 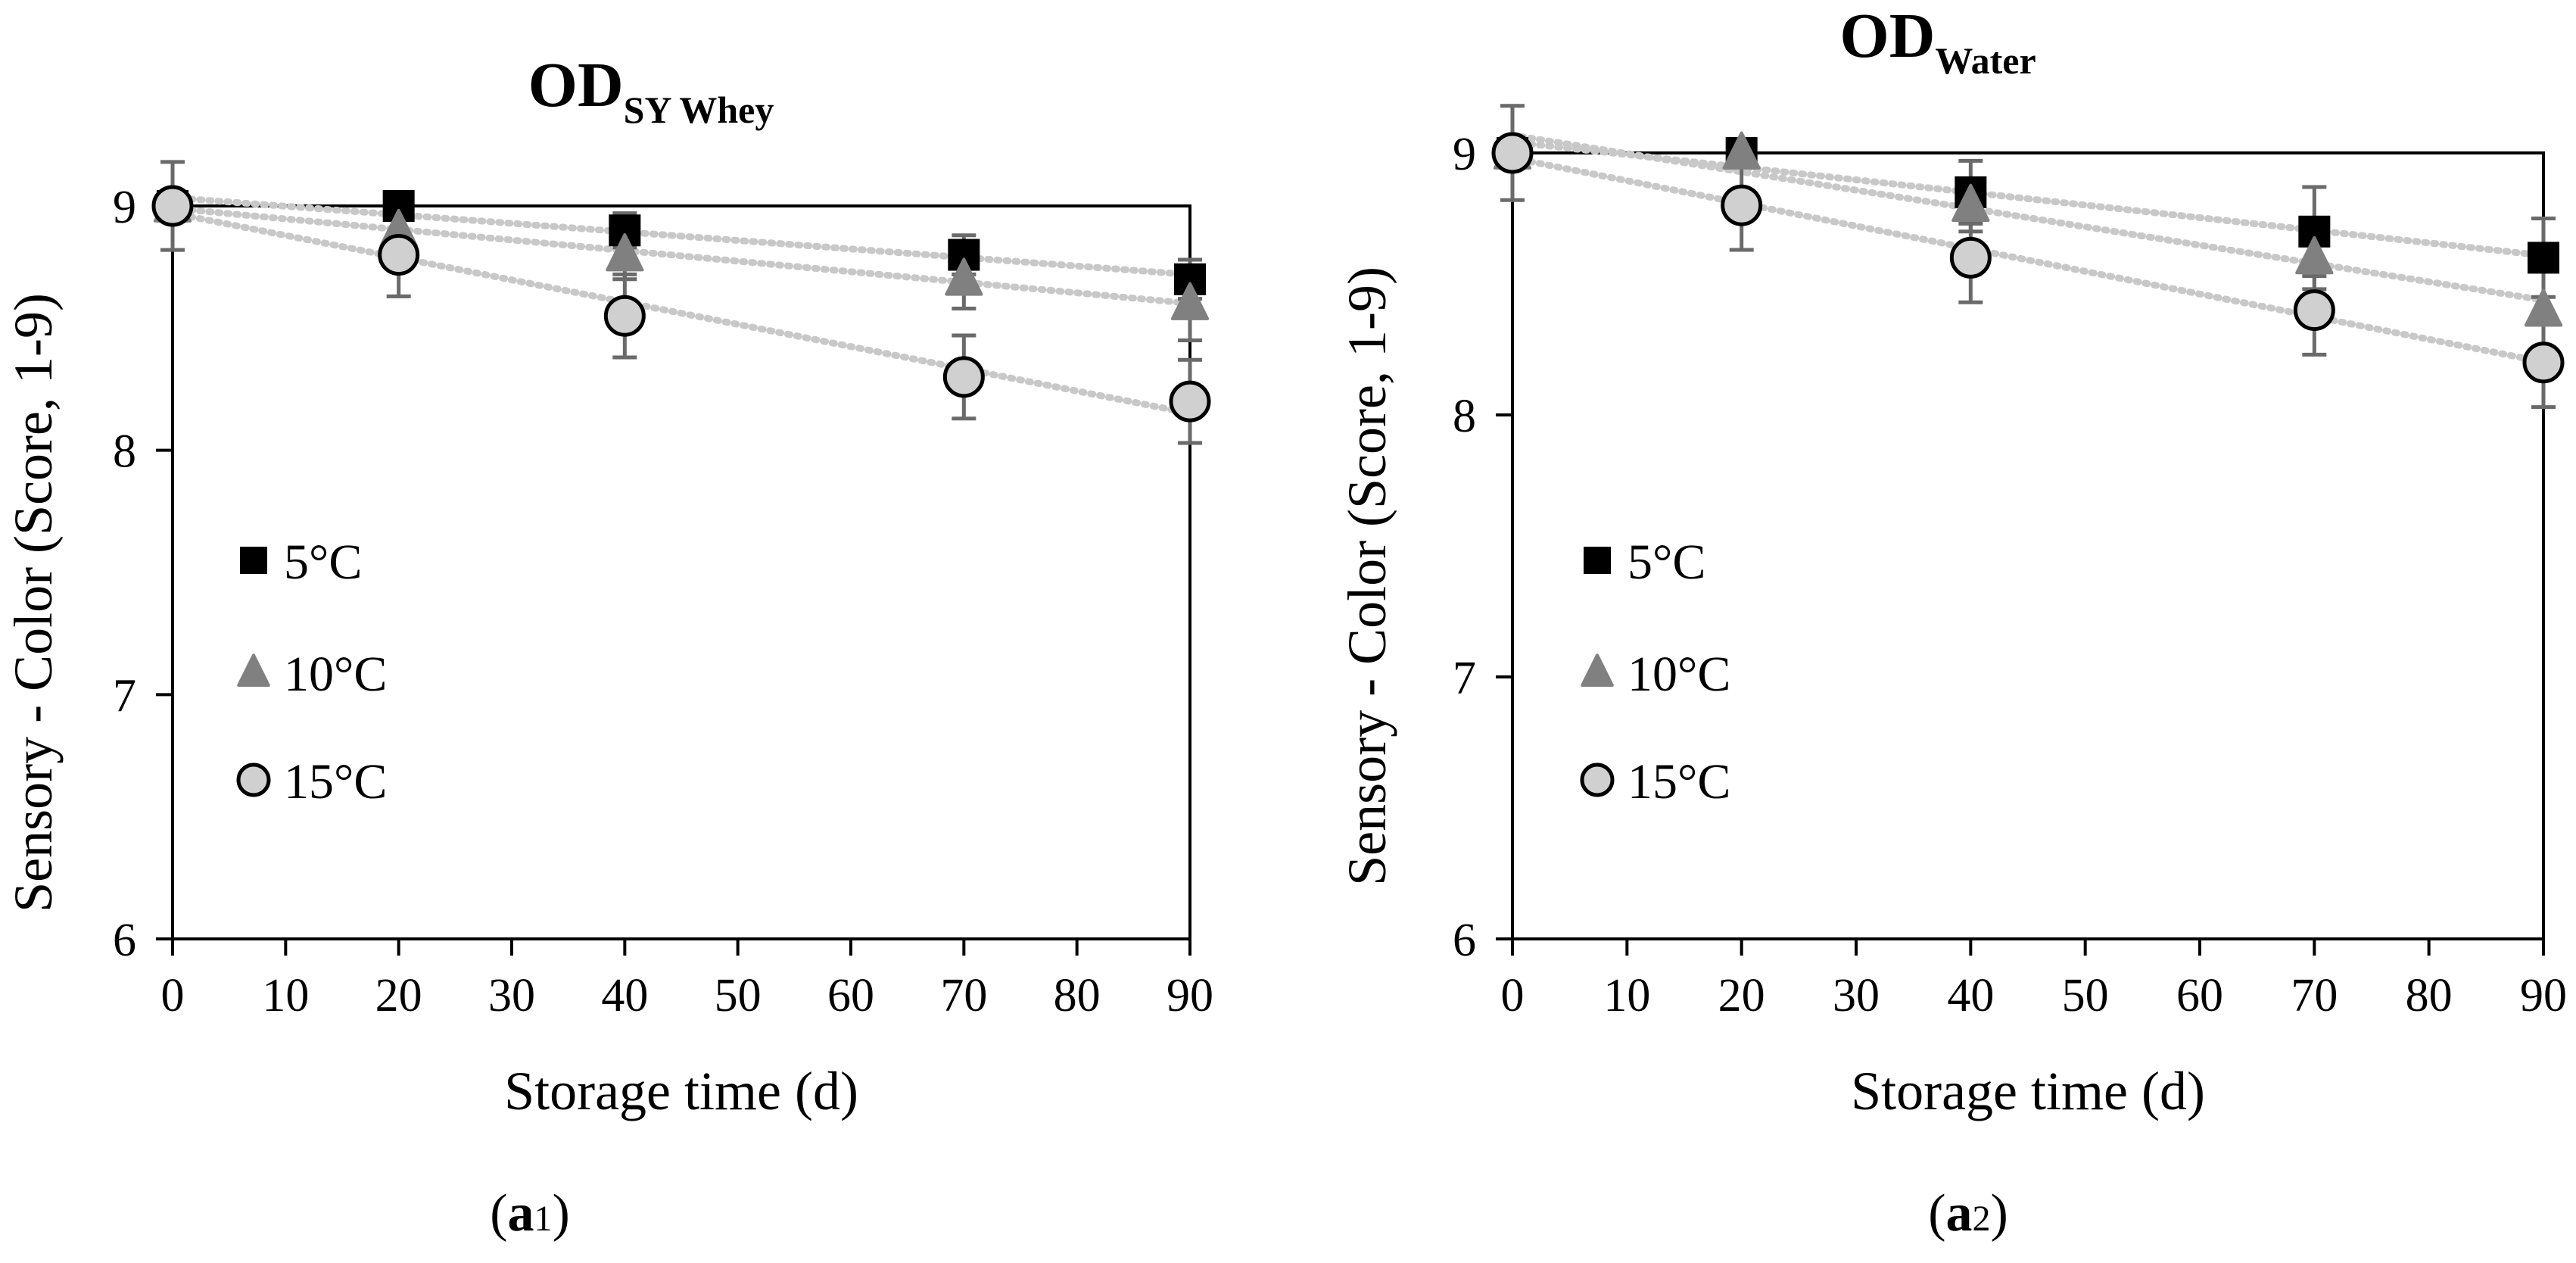 What do you see at coordinates (651, 90) in the screenshot?
I see `chart-title: ODSY Whey` at bounding box center [651, 90].